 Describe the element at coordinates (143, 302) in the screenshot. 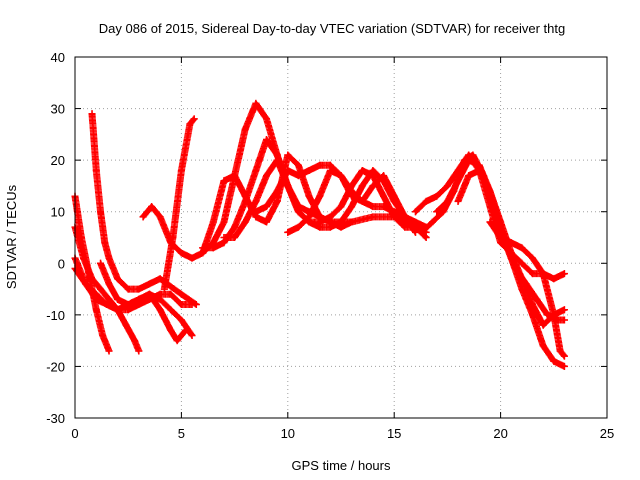

I see `series-arc6` at that location.